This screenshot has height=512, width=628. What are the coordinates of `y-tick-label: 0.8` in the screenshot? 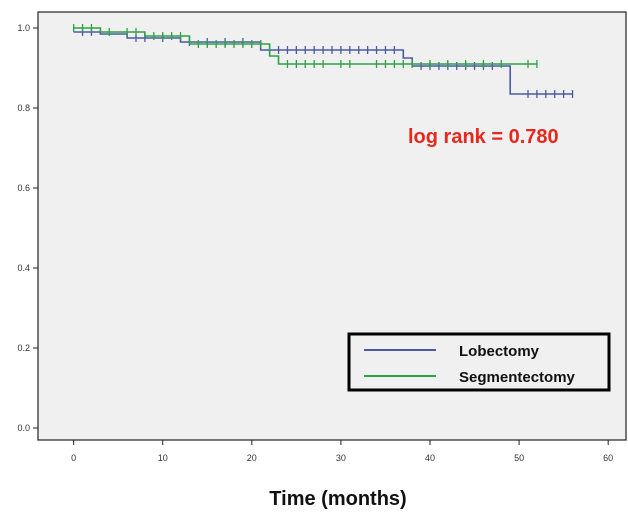 It's located at (23, 108).